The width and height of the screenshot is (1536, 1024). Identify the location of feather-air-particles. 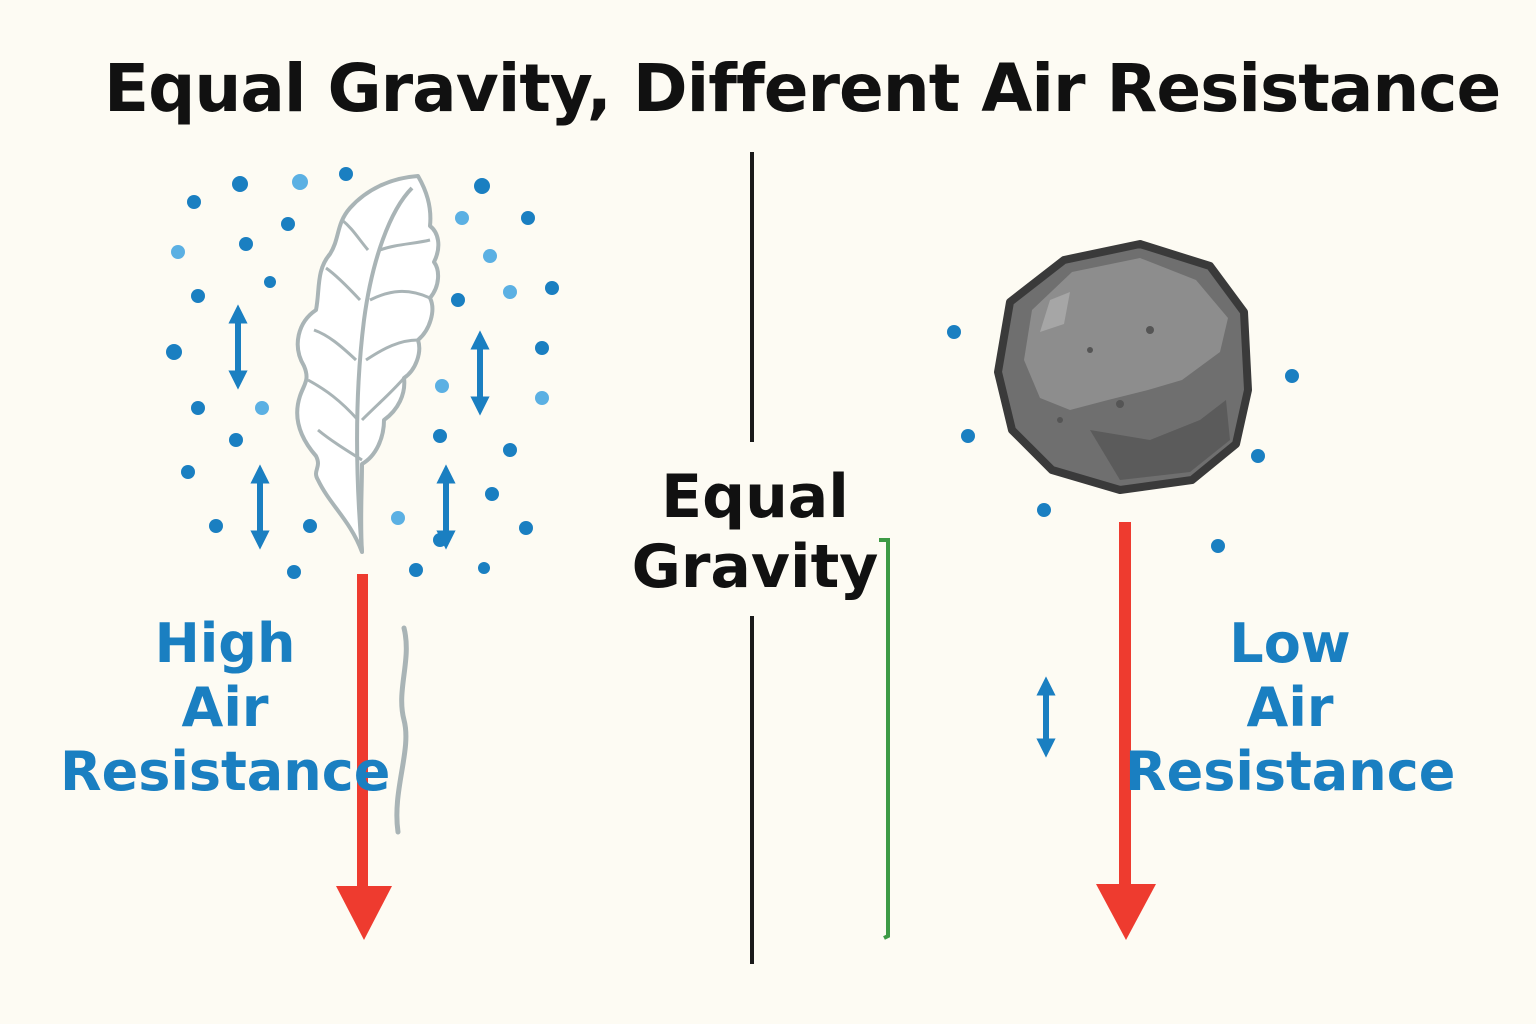
(362, 373).